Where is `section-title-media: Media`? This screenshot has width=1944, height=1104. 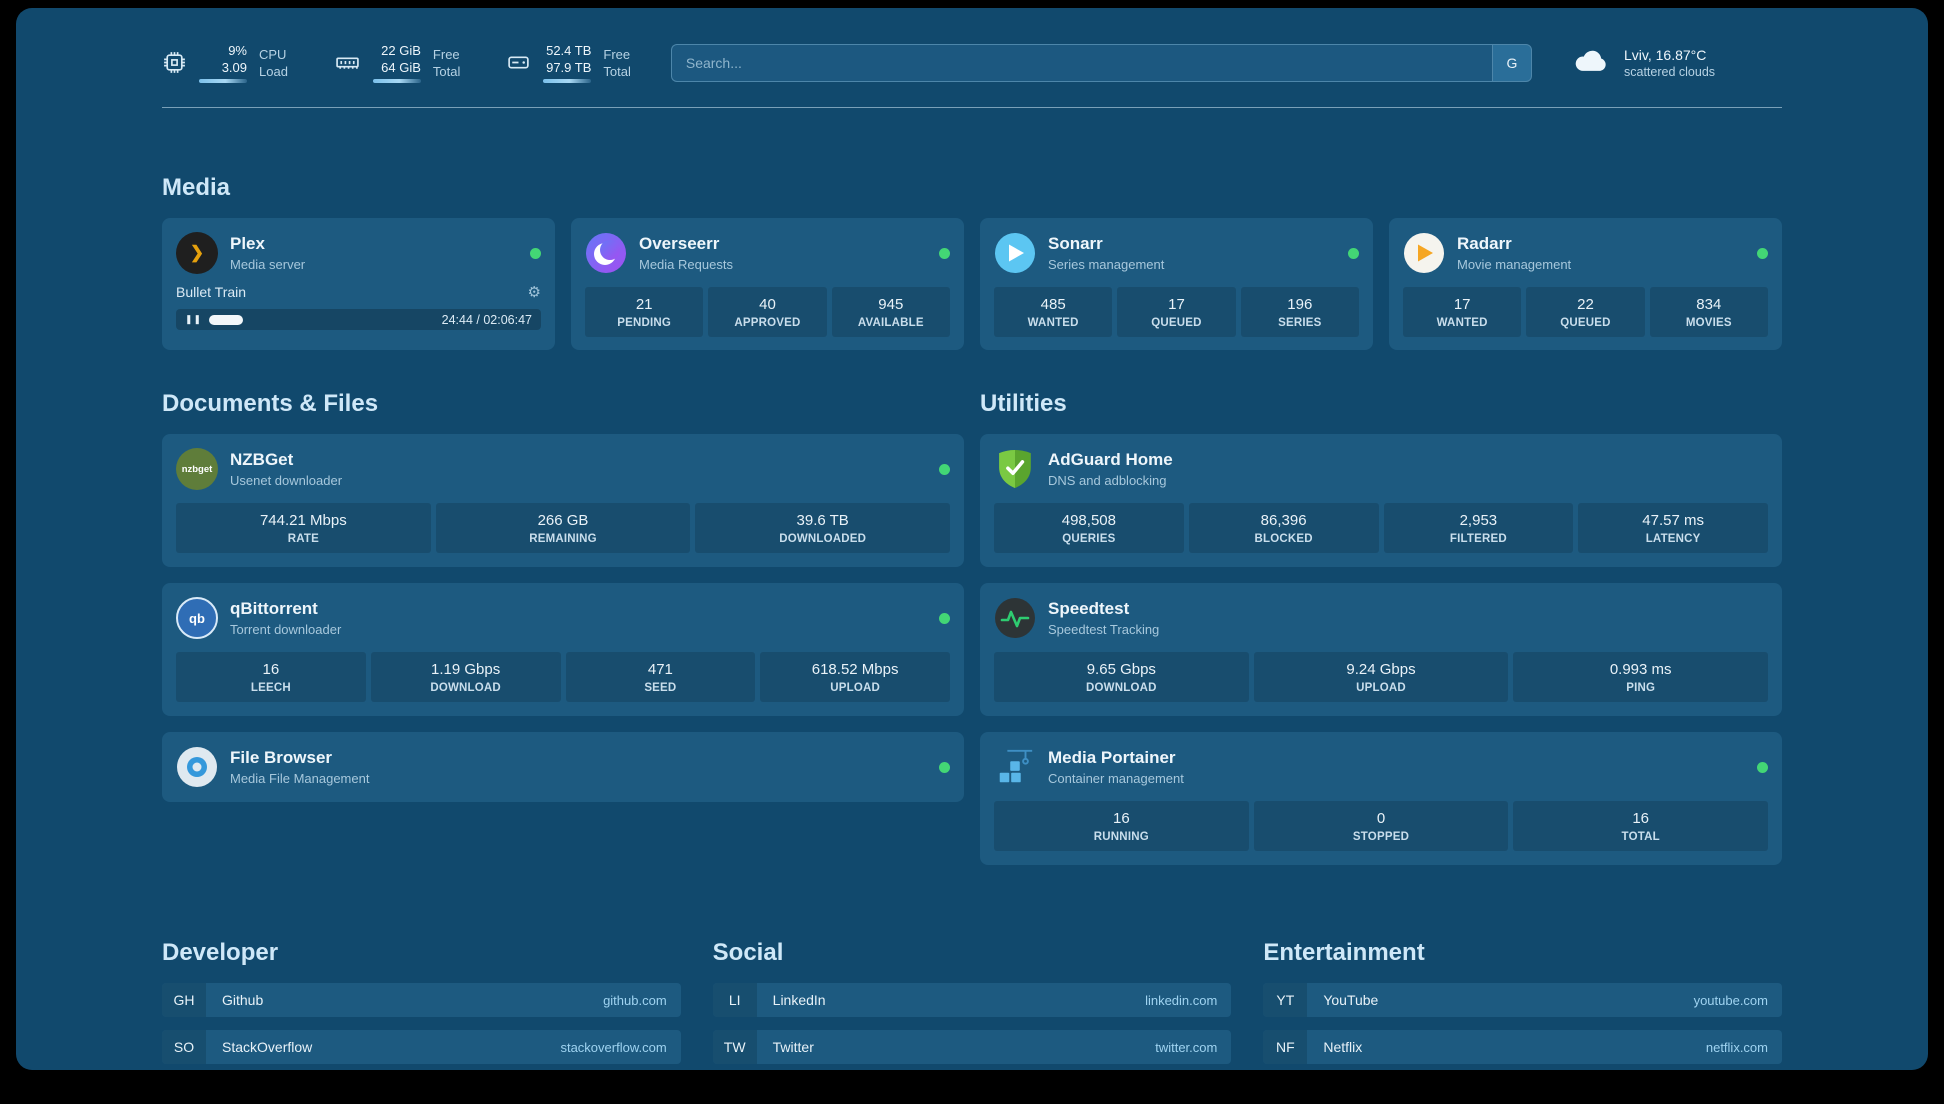
section-title-media: Media is located at coordinates (196, 187).